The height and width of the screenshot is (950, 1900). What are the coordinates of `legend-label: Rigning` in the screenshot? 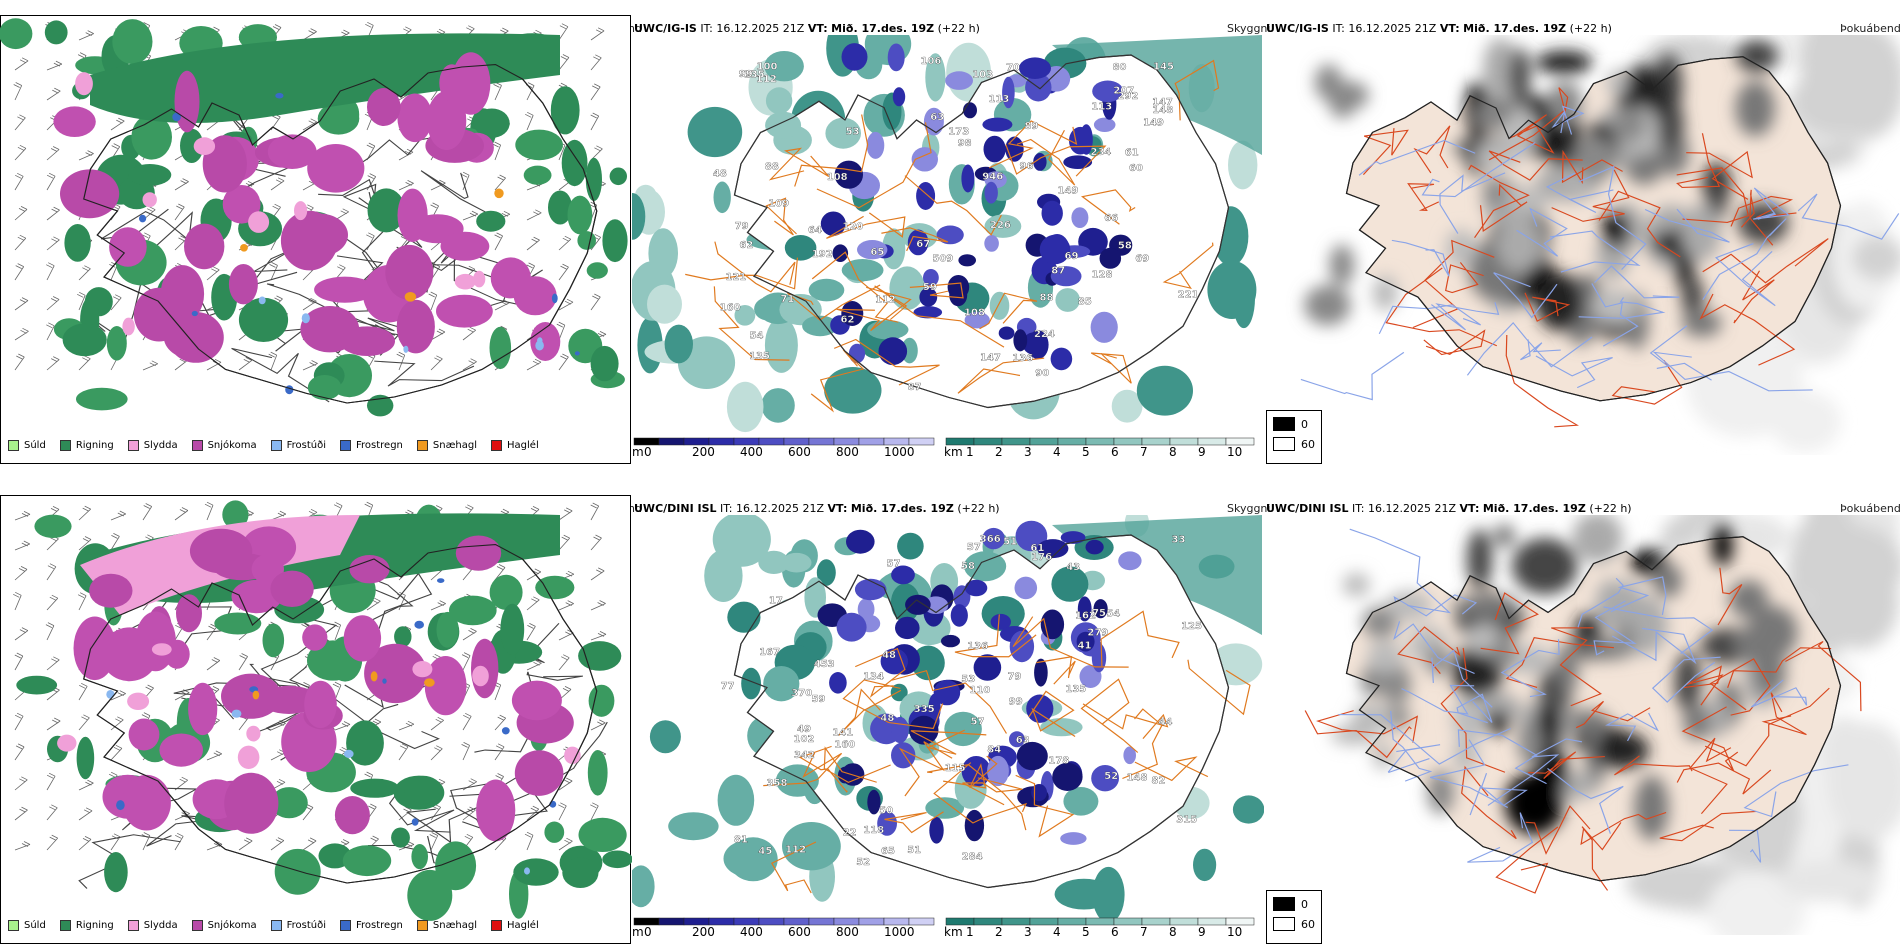 It's located at (94, 445).